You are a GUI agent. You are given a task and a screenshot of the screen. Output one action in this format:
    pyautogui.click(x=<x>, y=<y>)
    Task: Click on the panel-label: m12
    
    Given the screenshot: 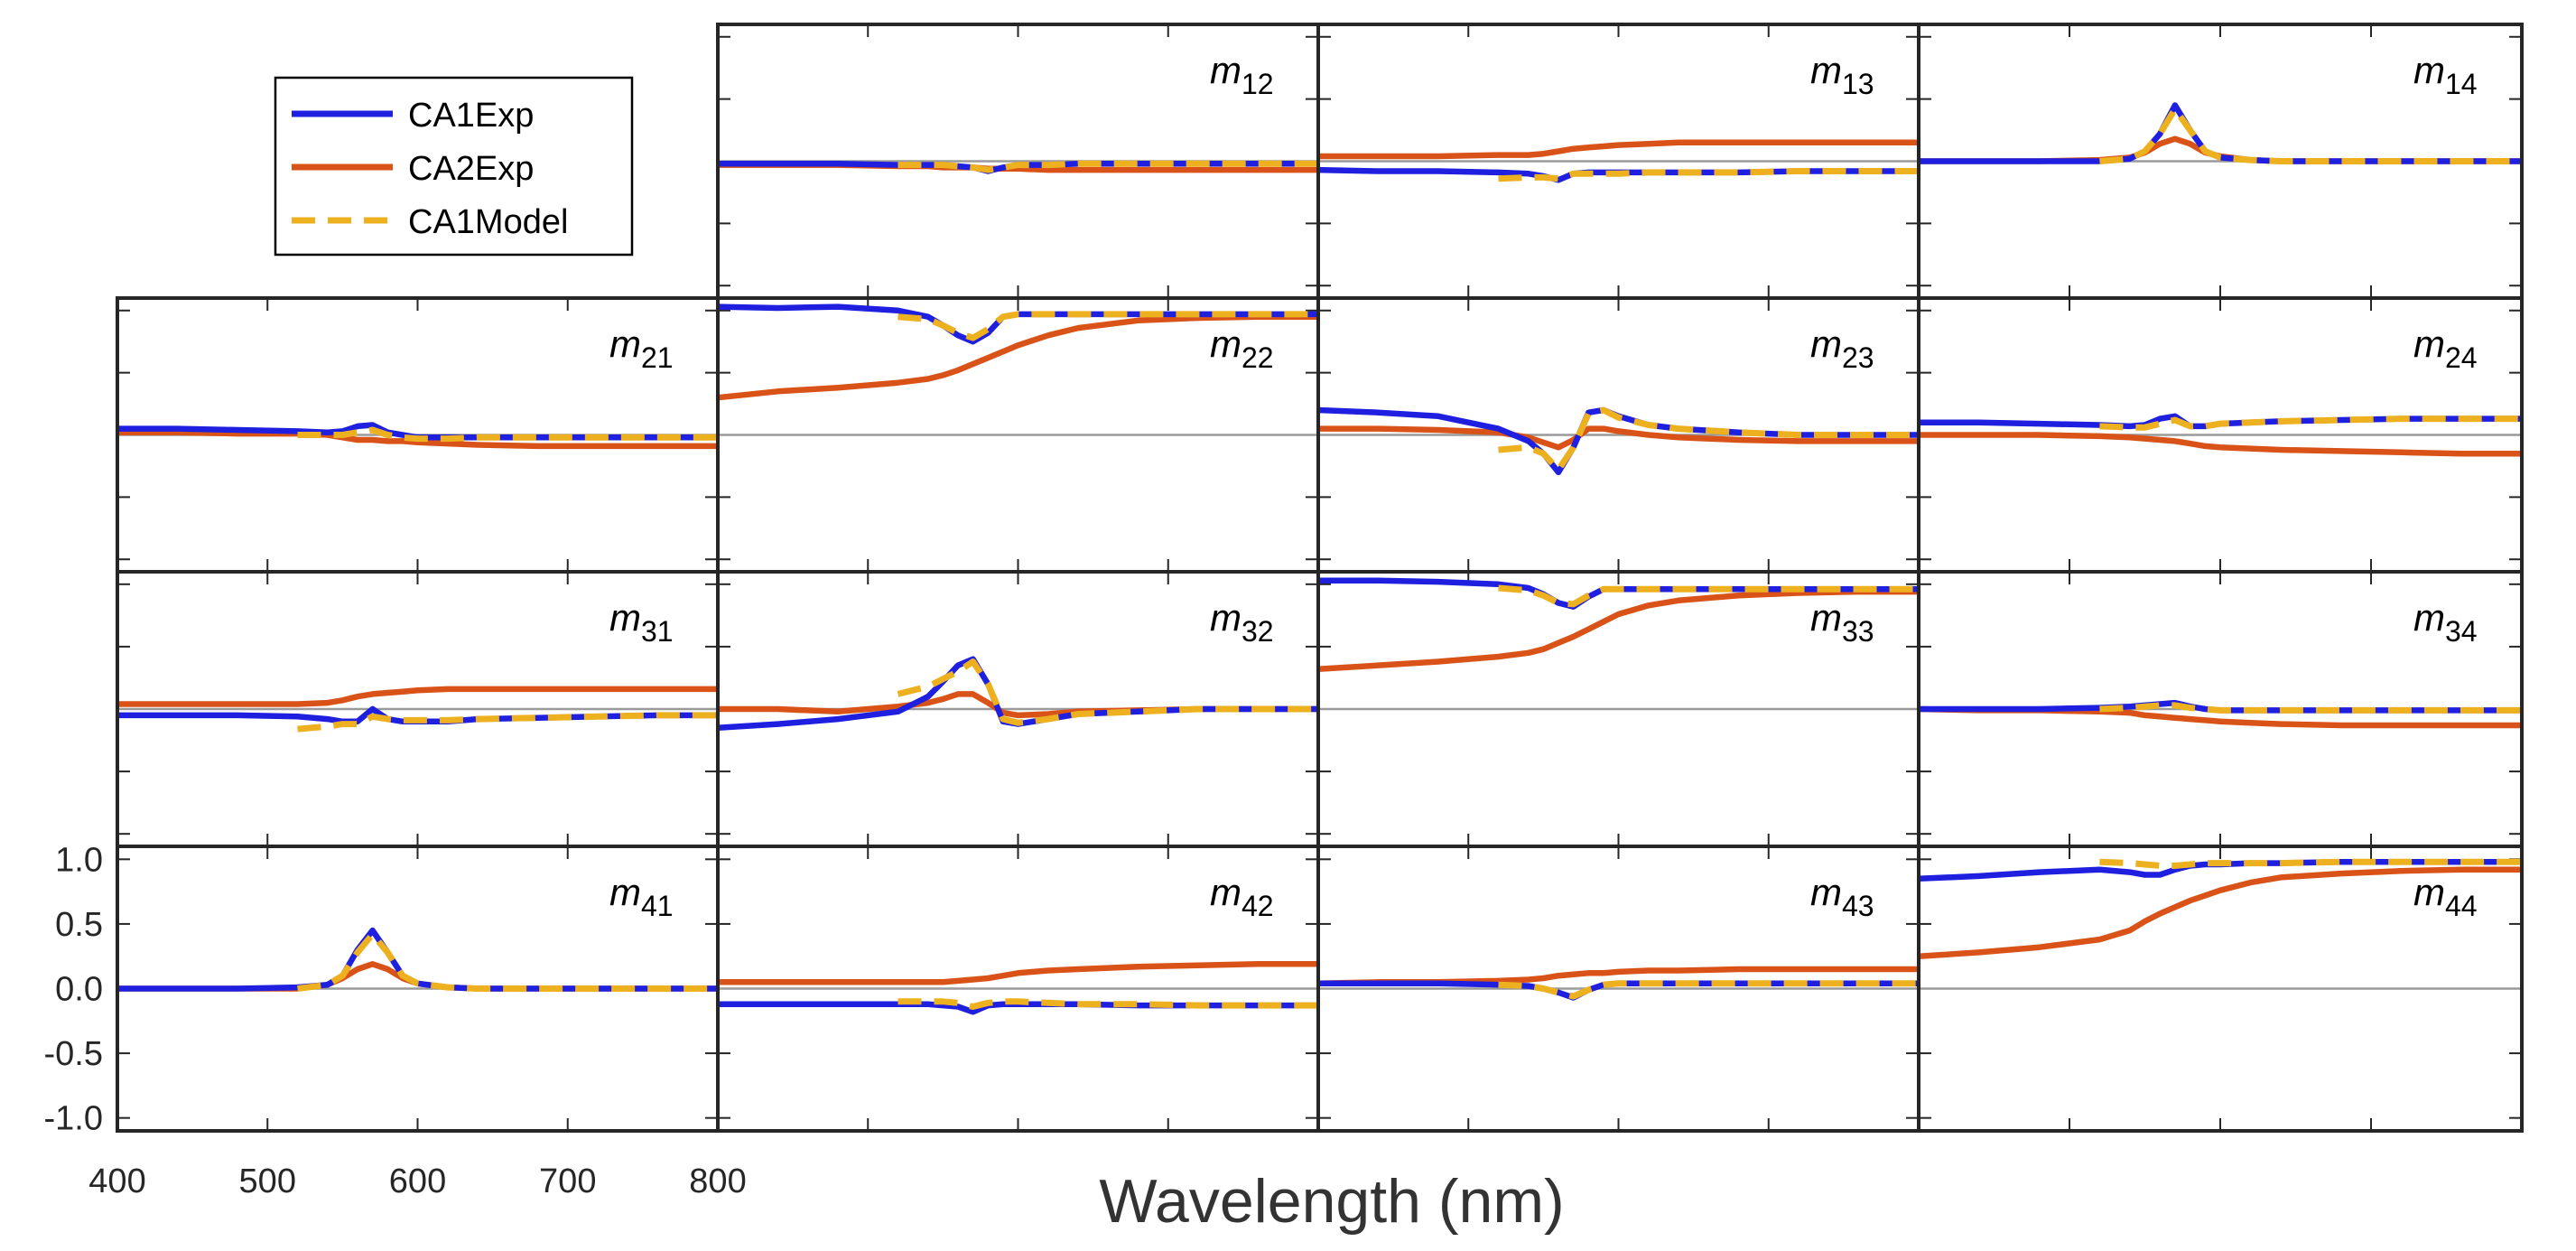 What is the action you would take?
    pyautogui.click(x=1242, y=74)
    